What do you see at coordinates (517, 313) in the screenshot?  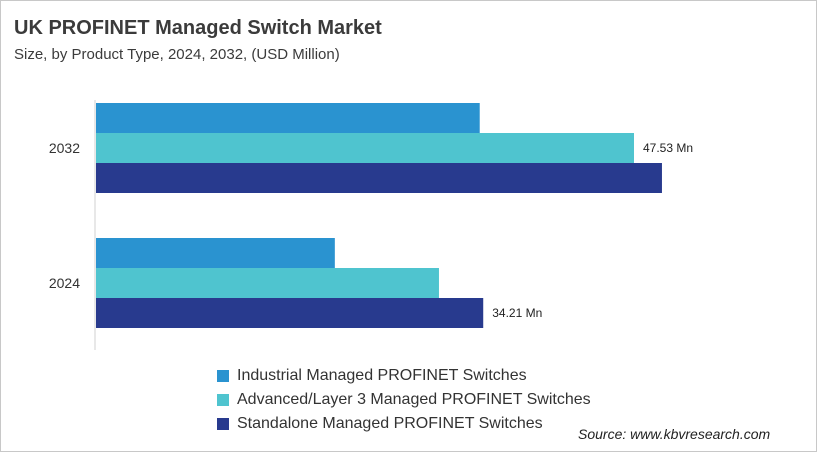 I see `data-label: 34.21 Mn` at bounding box center [517, 313].